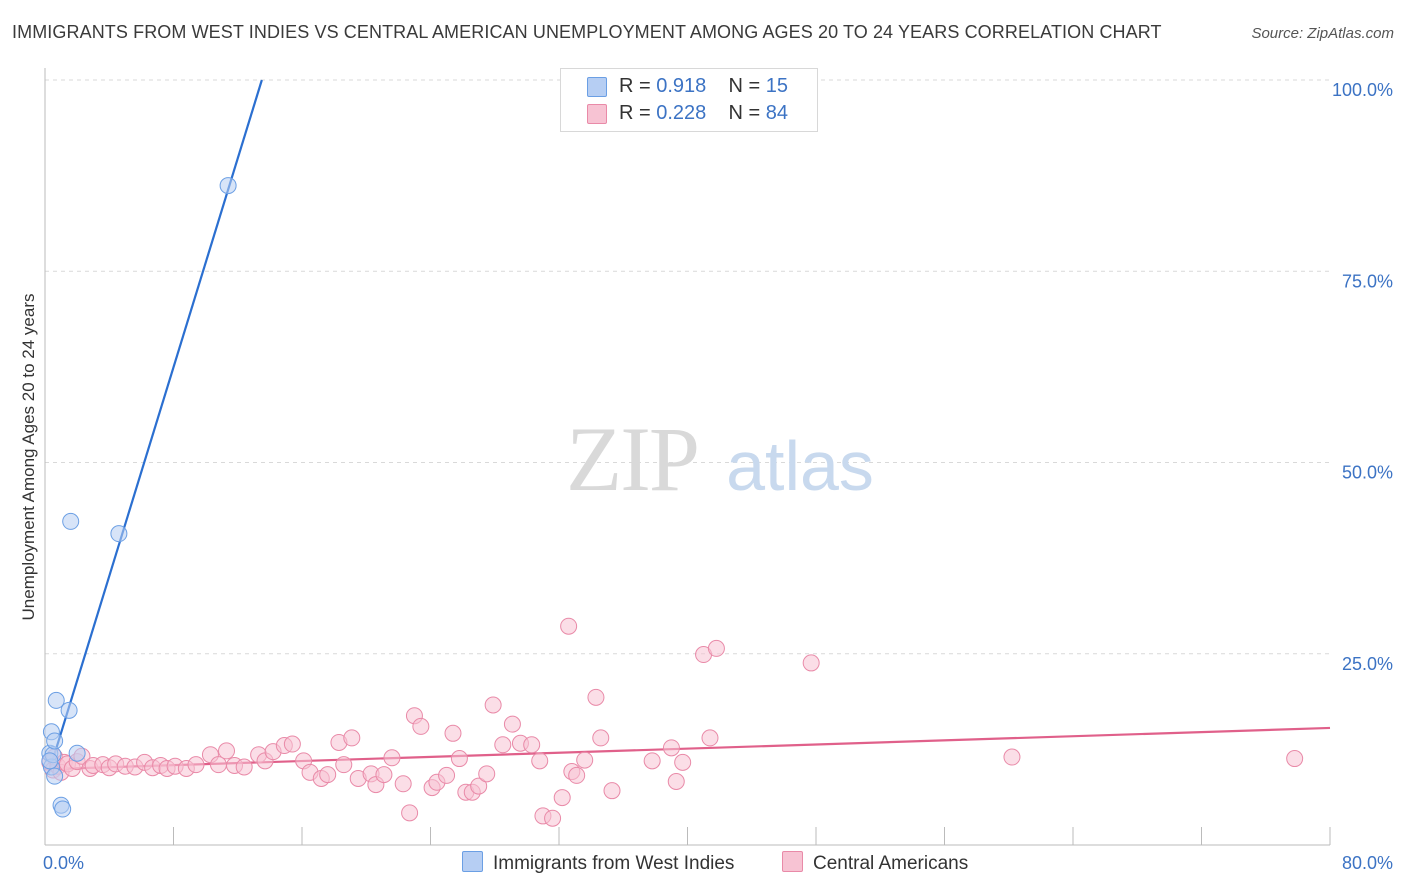 The width and height of the screenshot is (1406, 892). I want to click on series-legend-central-americans: Central Americans, so click(875, 863).